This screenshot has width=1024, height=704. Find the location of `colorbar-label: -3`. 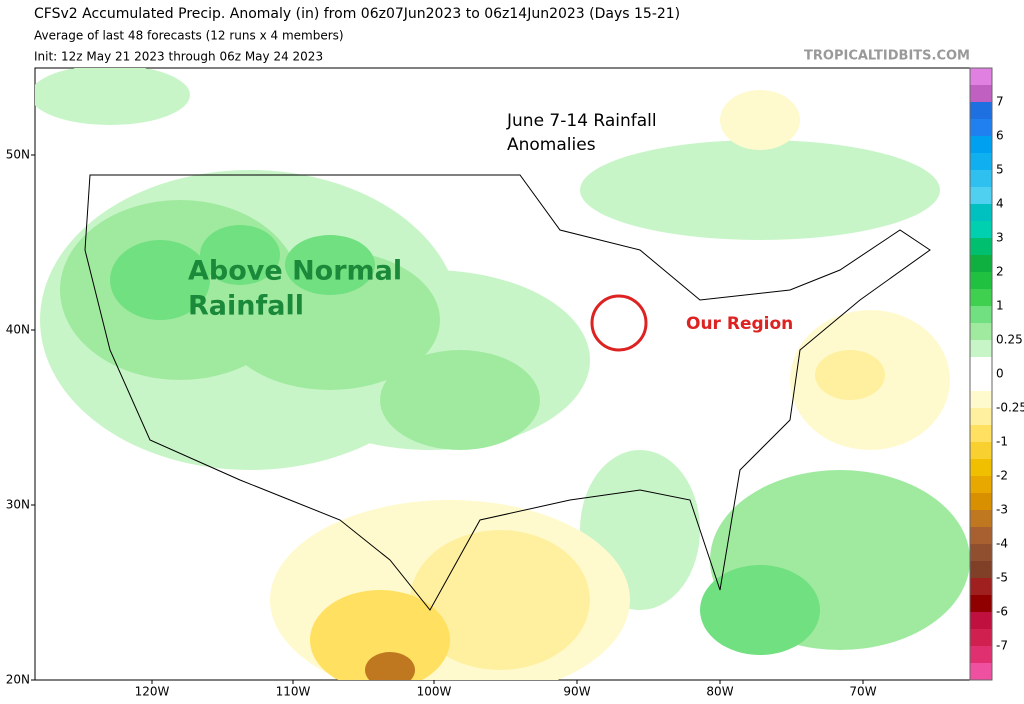

colorbar-label: -3 is located at coordinates (1002, 510).